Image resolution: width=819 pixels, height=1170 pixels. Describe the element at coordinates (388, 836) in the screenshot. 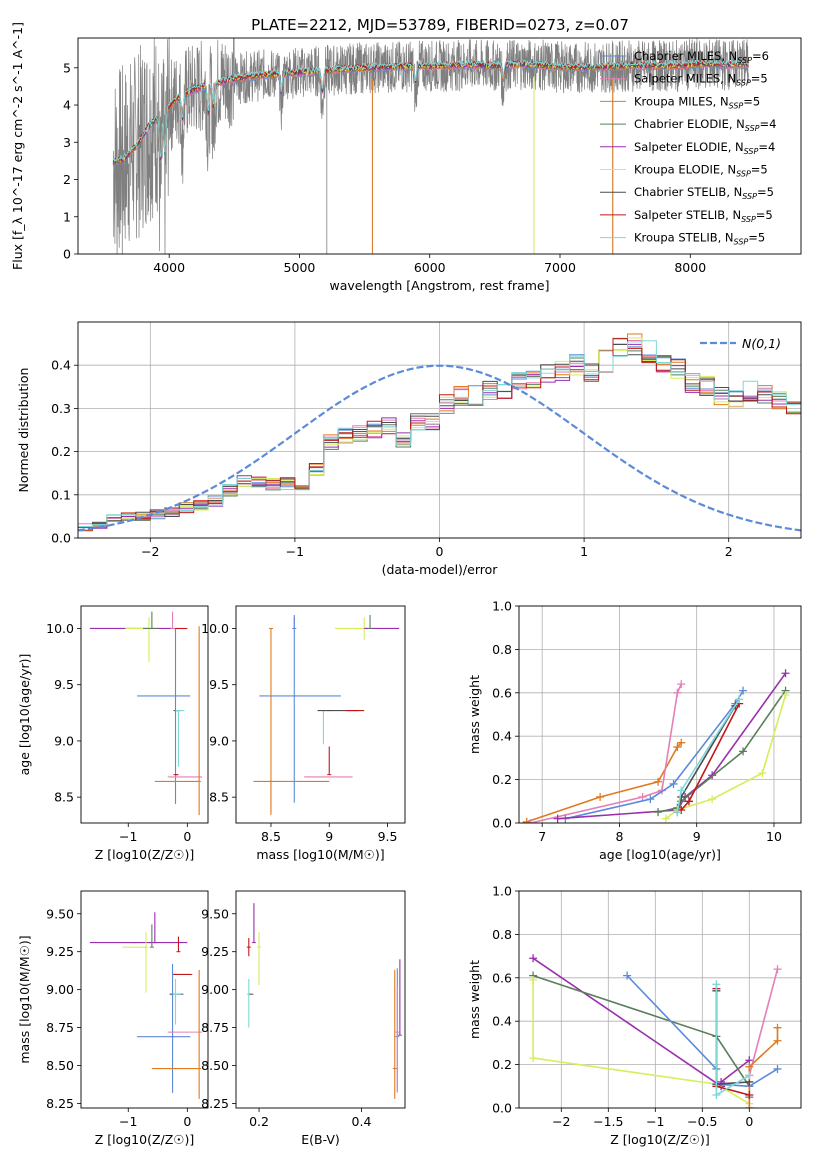

I see `x-tick-label: 9.5` at that location.